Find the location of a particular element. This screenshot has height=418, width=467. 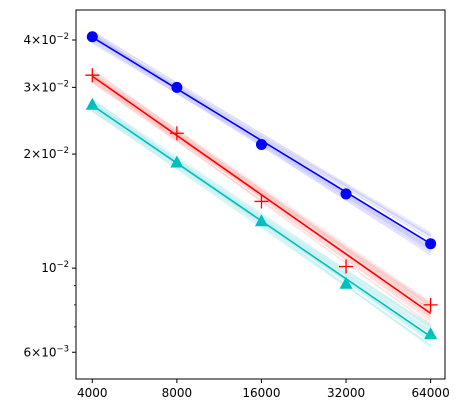

x-tick-label: 4000 is located at coordinates (92, 393).